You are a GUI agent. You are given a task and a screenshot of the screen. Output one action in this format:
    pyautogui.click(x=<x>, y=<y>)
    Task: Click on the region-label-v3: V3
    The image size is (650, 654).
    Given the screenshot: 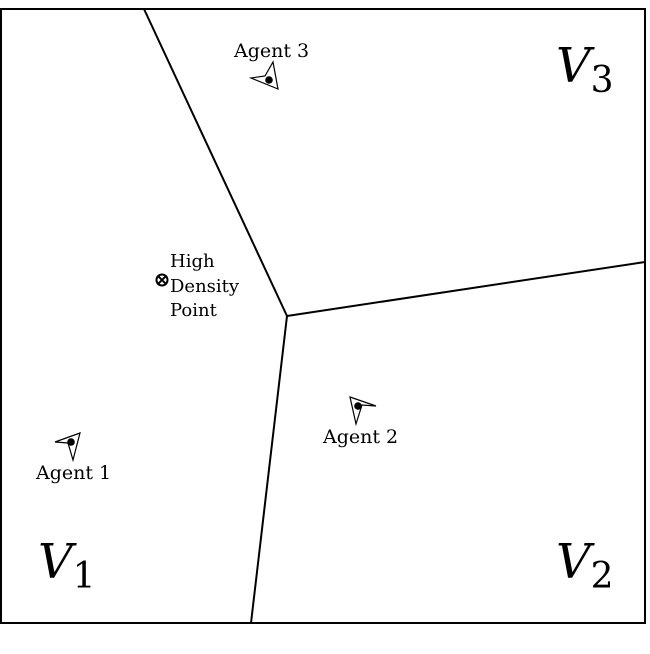 What is the action you would take?
    pyautogui.click(x=585, y=69)
    